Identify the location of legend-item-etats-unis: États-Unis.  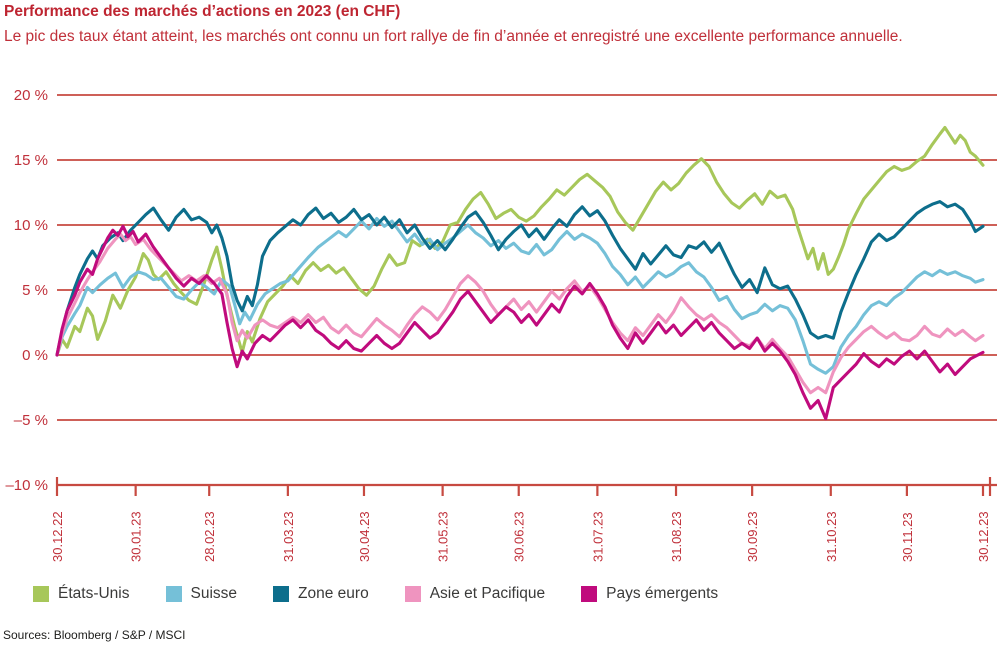
(81, 594).